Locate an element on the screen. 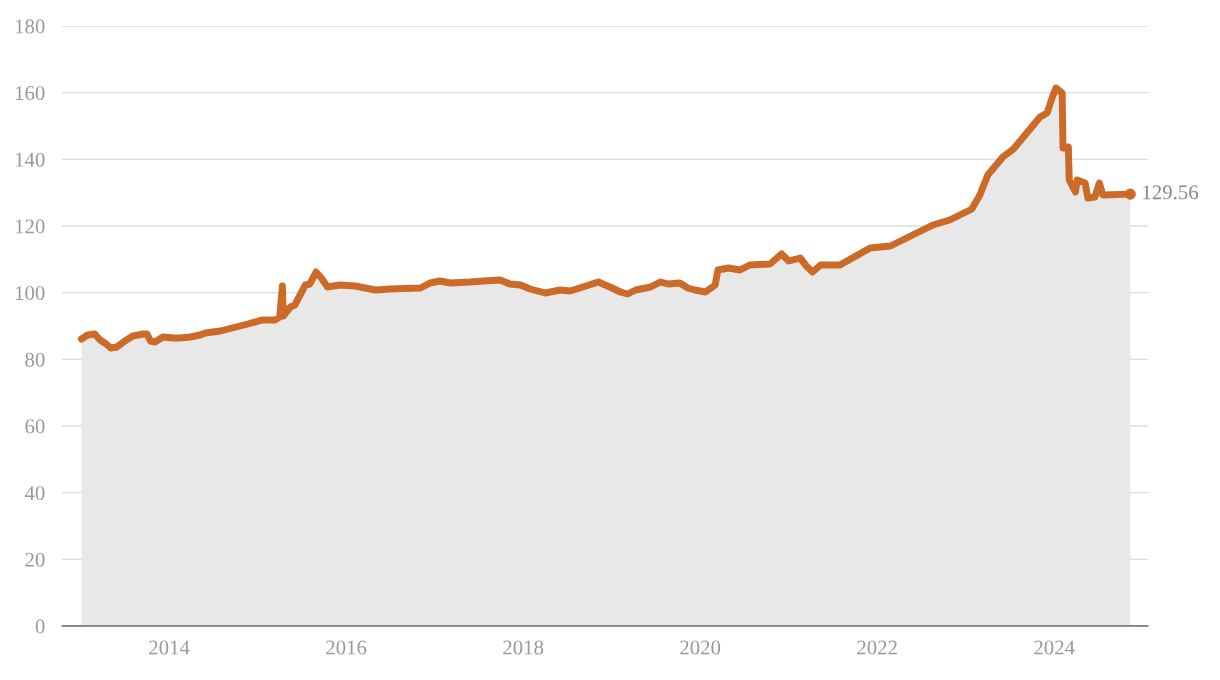  y-tick-label: 80 is located at coordinates (35, 359).